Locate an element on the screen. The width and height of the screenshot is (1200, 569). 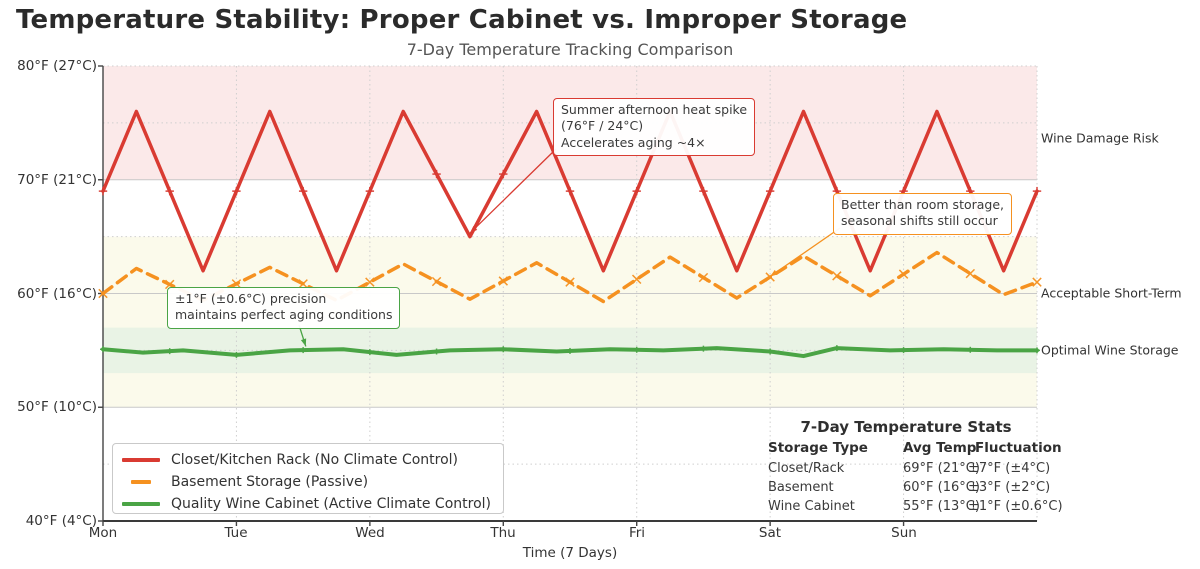
stats-cell: 69°F (21°C) is located at coordinates (941, 468).